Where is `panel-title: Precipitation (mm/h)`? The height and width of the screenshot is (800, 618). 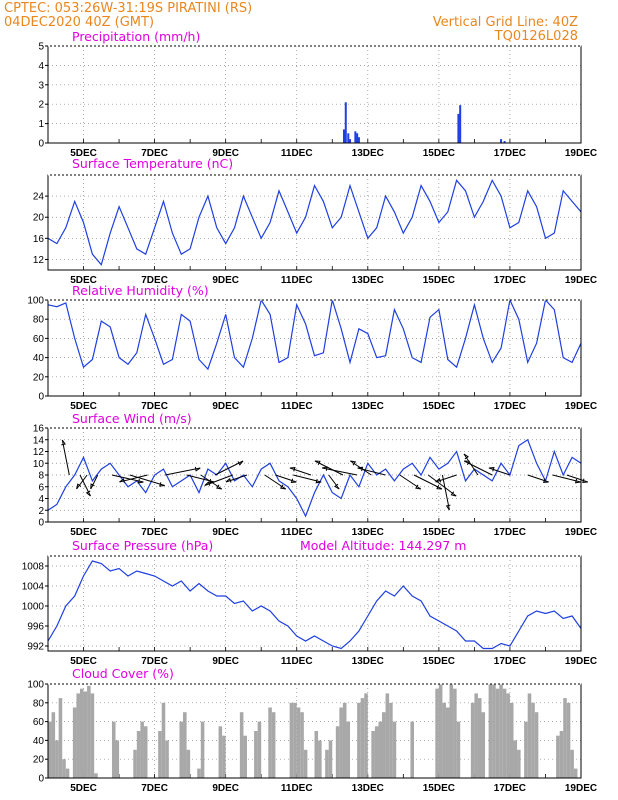
panel-title: Precipitation (mm/h) is located at coordinates (136, 36).